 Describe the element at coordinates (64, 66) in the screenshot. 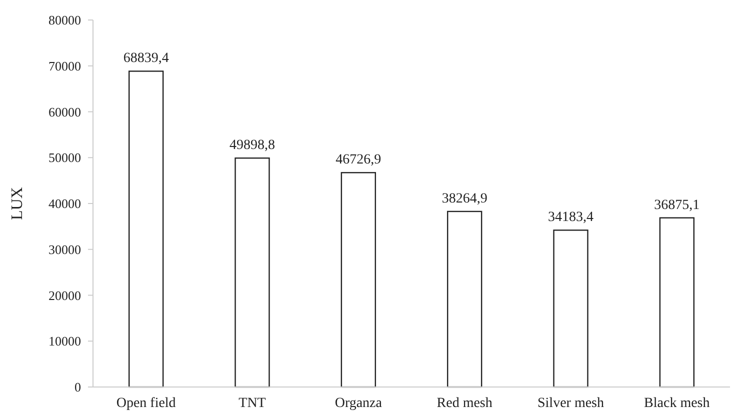

I see `y-tick-label: 70000` at that location.